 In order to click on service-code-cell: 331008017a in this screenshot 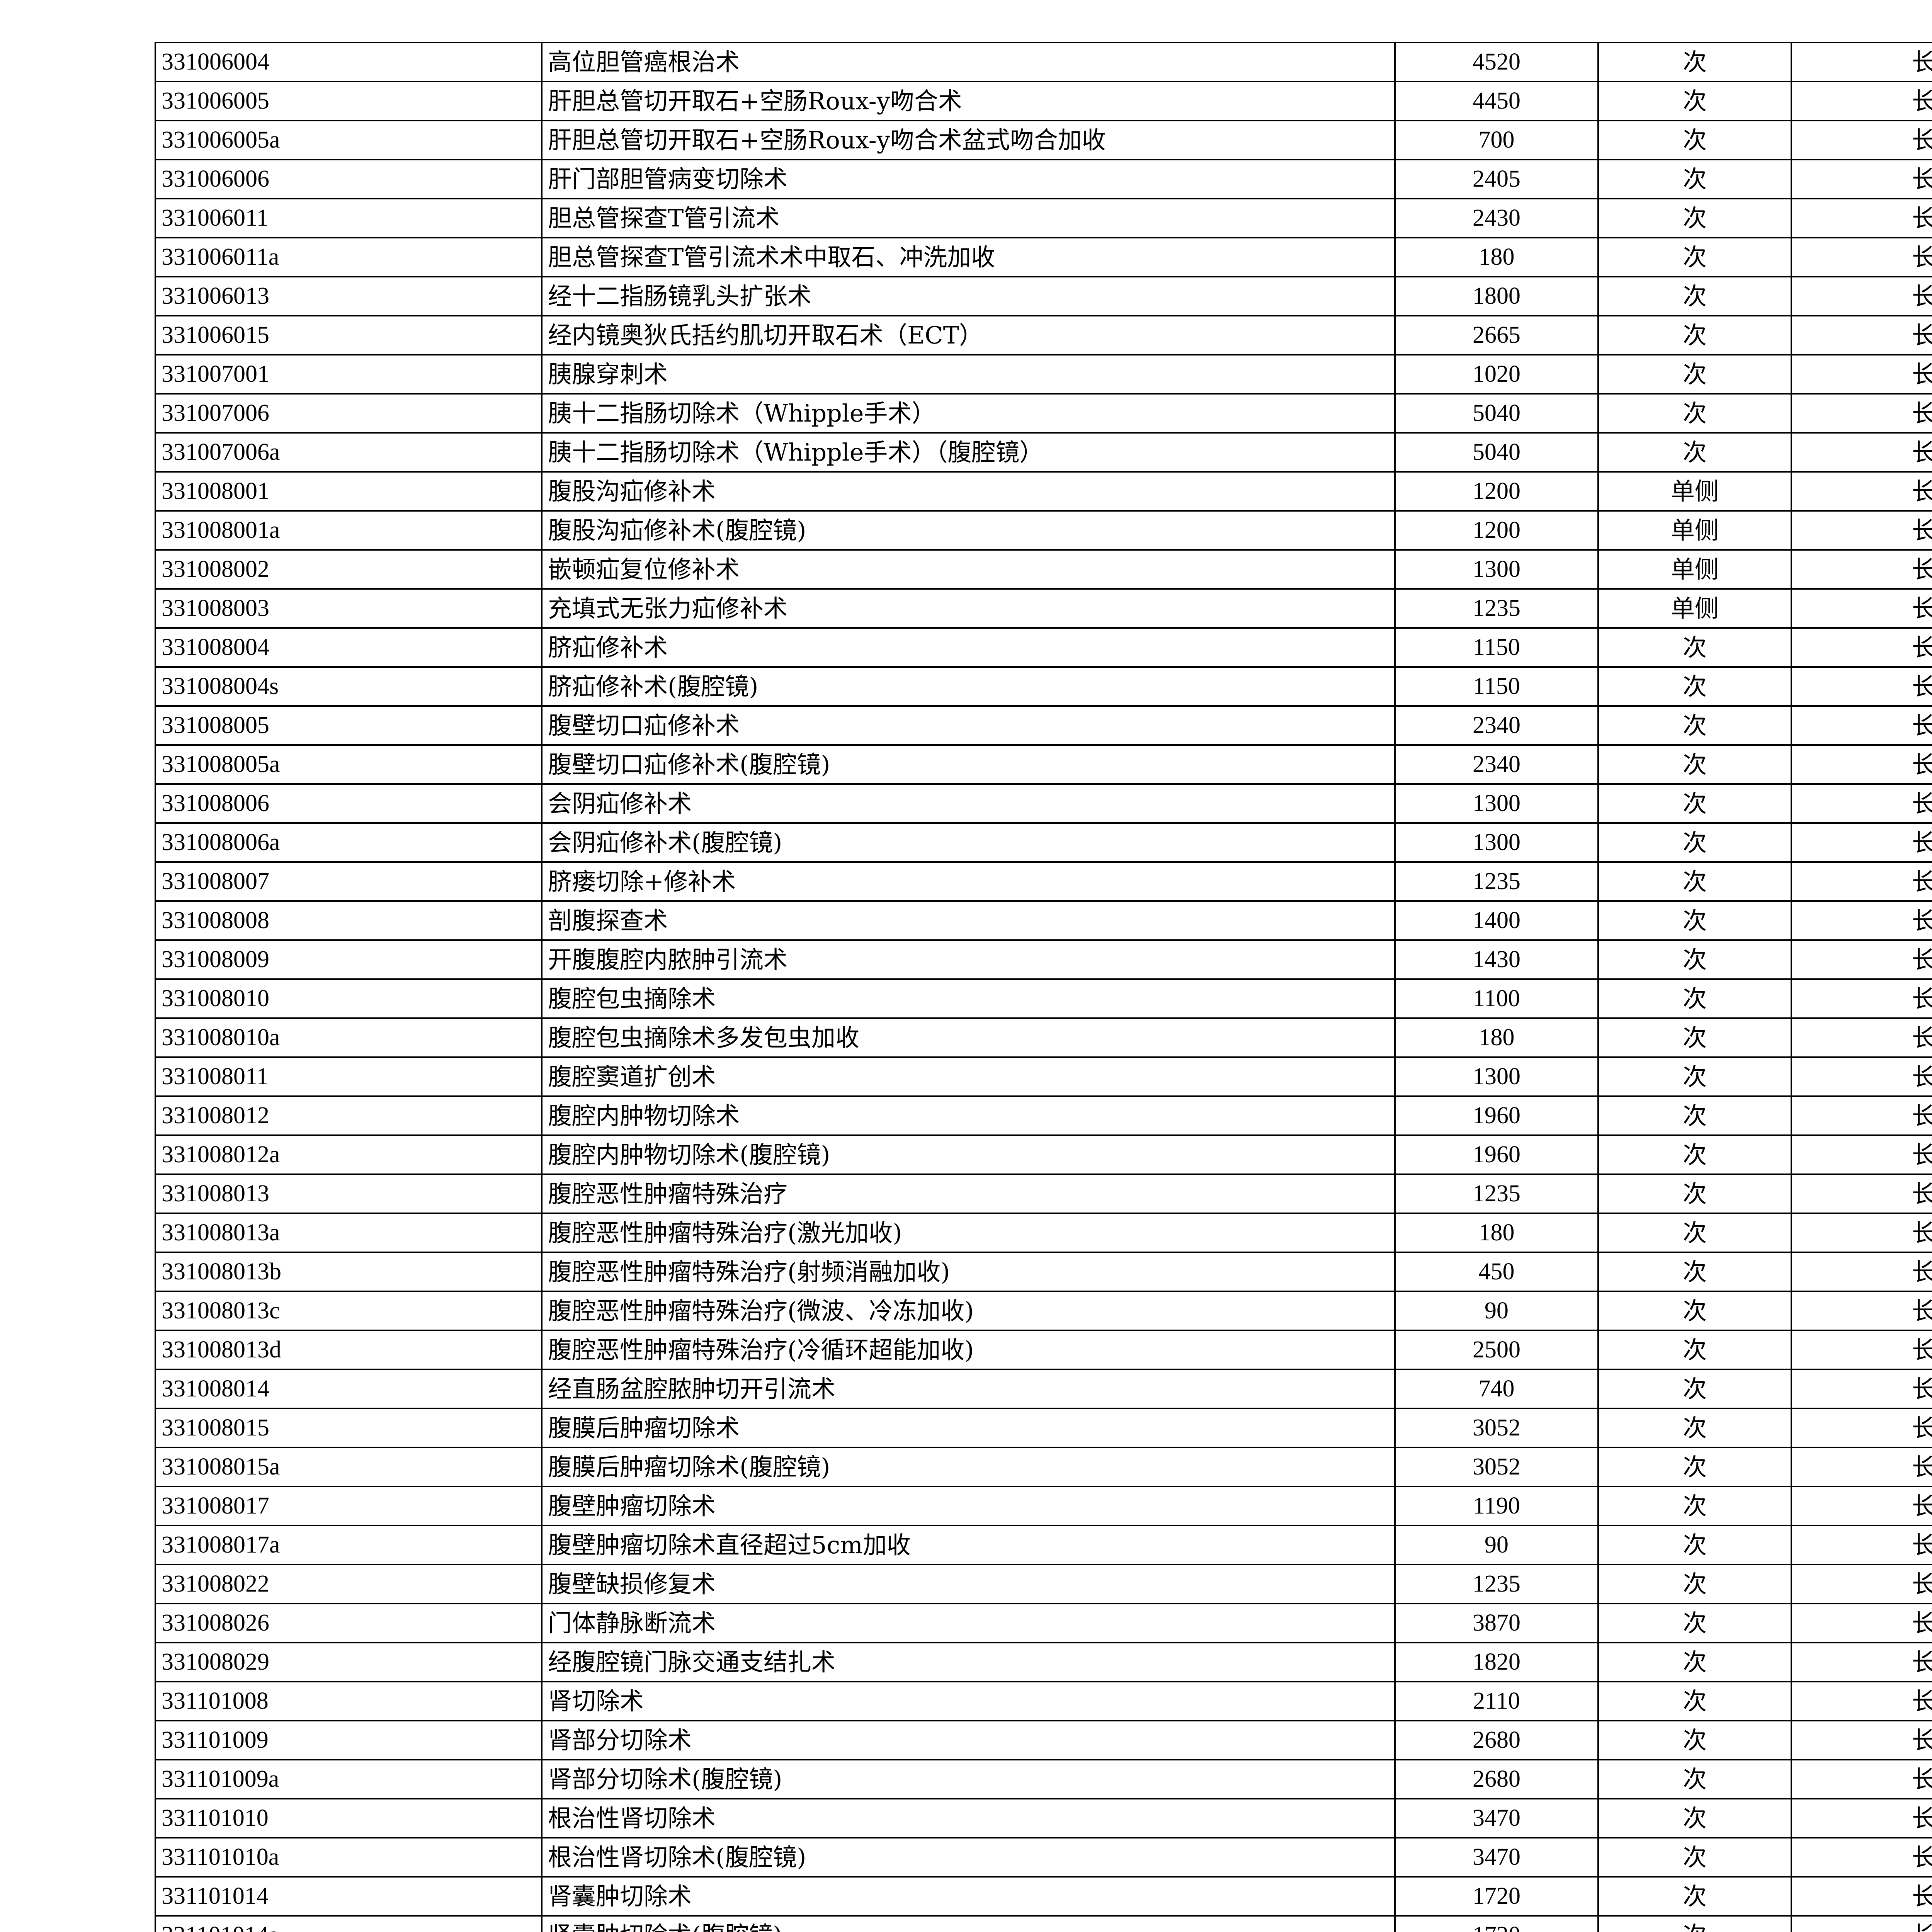, I will do `click(349, 1545)`.